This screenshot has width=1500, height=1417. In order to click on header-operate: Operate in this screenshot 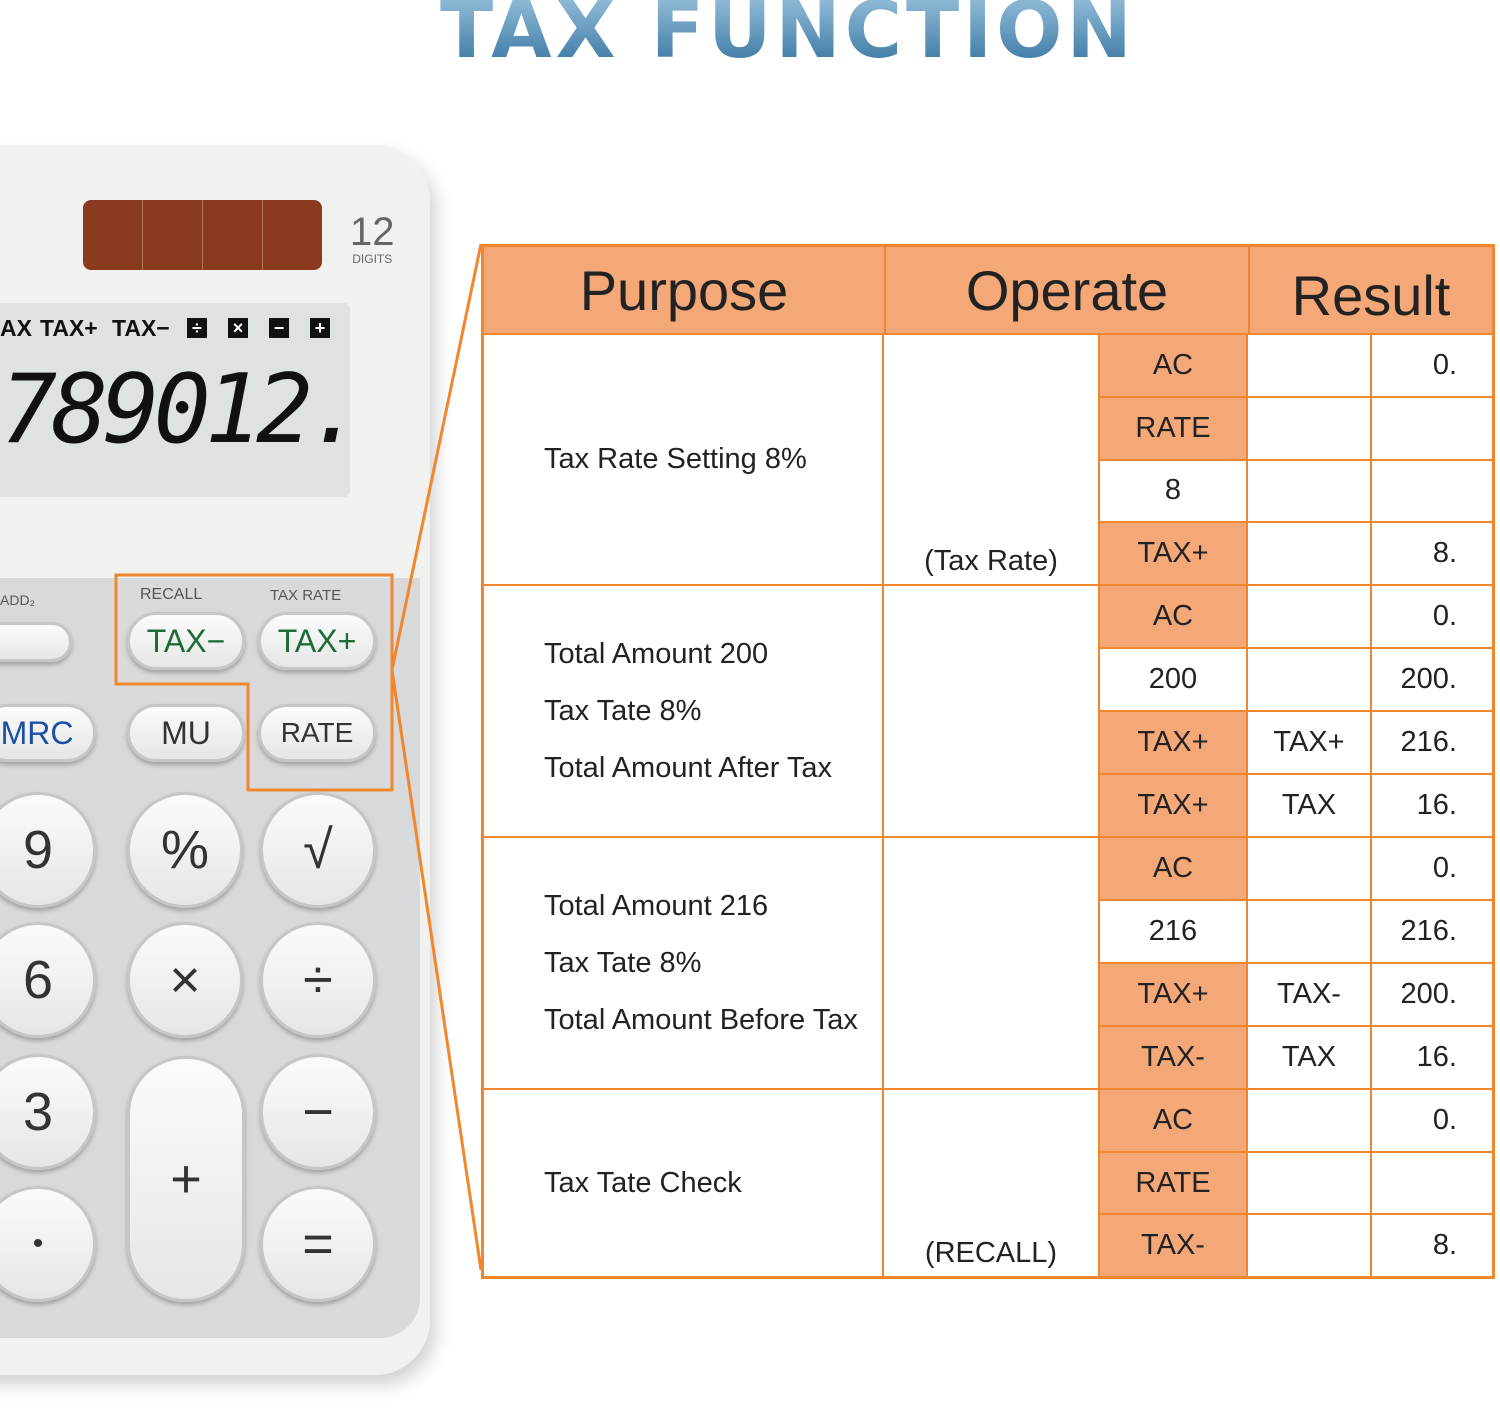, I will do `click(1068, 290)`.